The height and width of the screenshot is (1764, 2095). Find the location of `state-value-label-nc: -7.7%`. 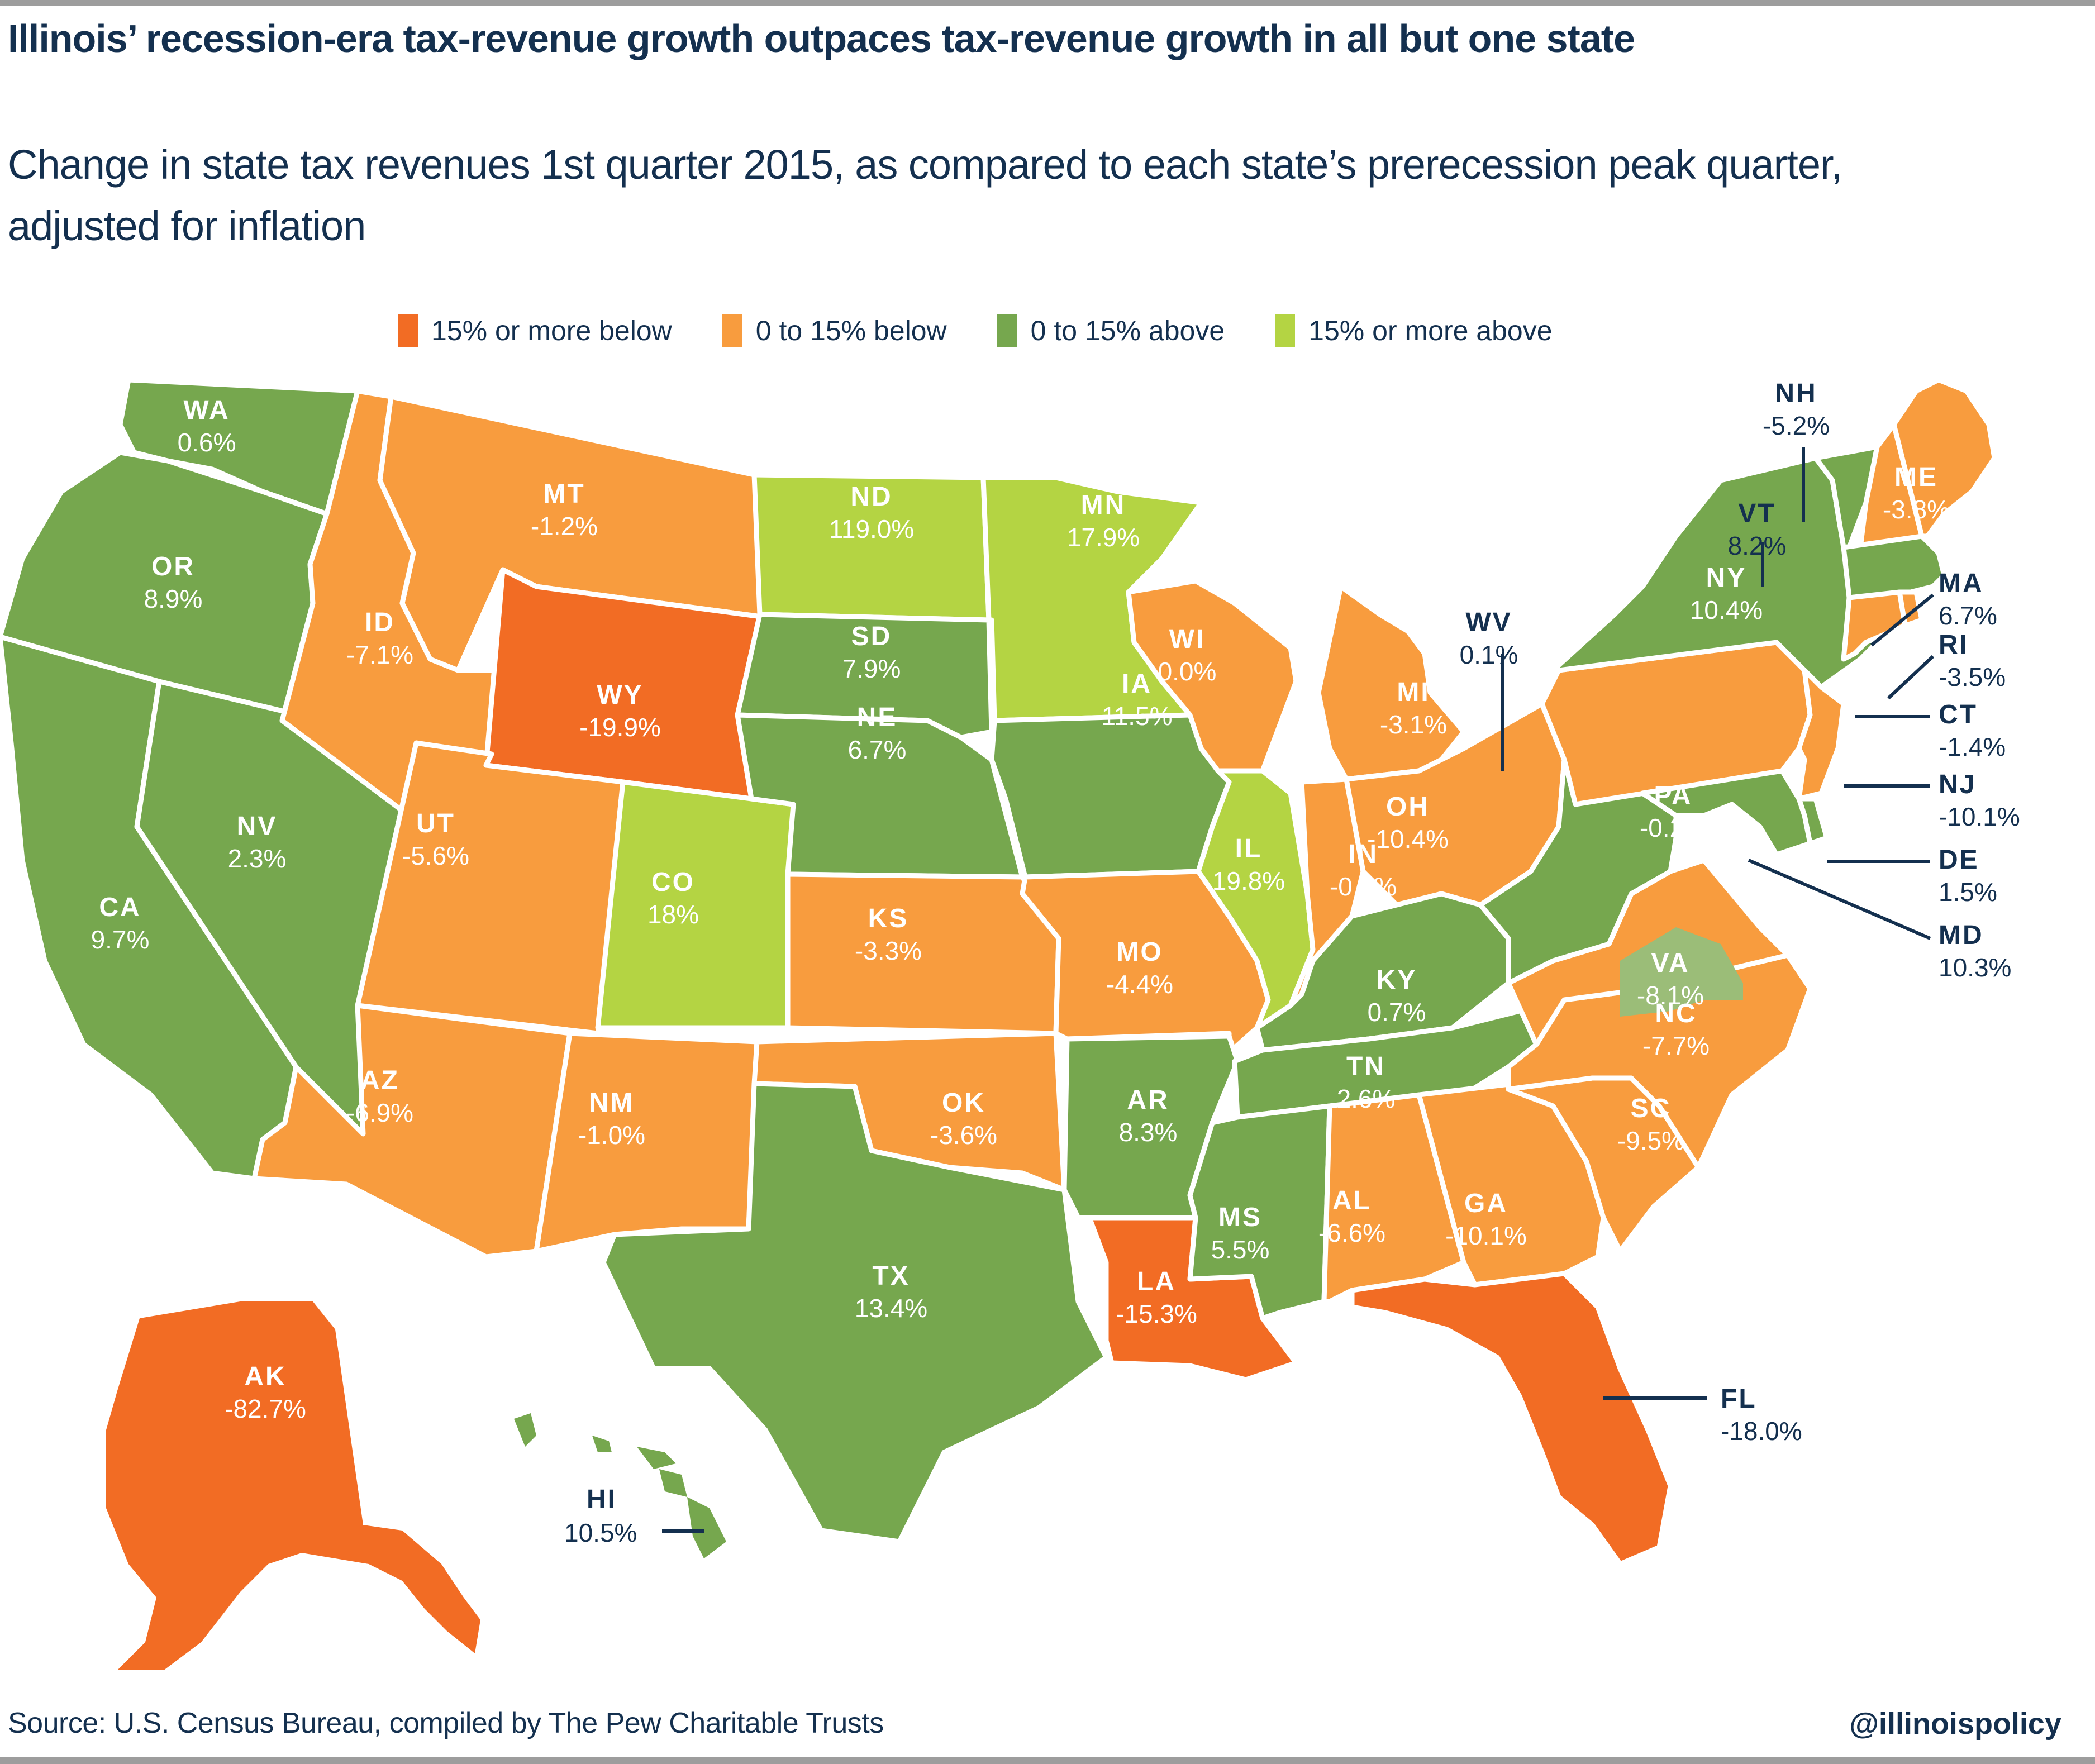

state-value-label-nc: -7.7% is located at coordinates (1676, 1045).